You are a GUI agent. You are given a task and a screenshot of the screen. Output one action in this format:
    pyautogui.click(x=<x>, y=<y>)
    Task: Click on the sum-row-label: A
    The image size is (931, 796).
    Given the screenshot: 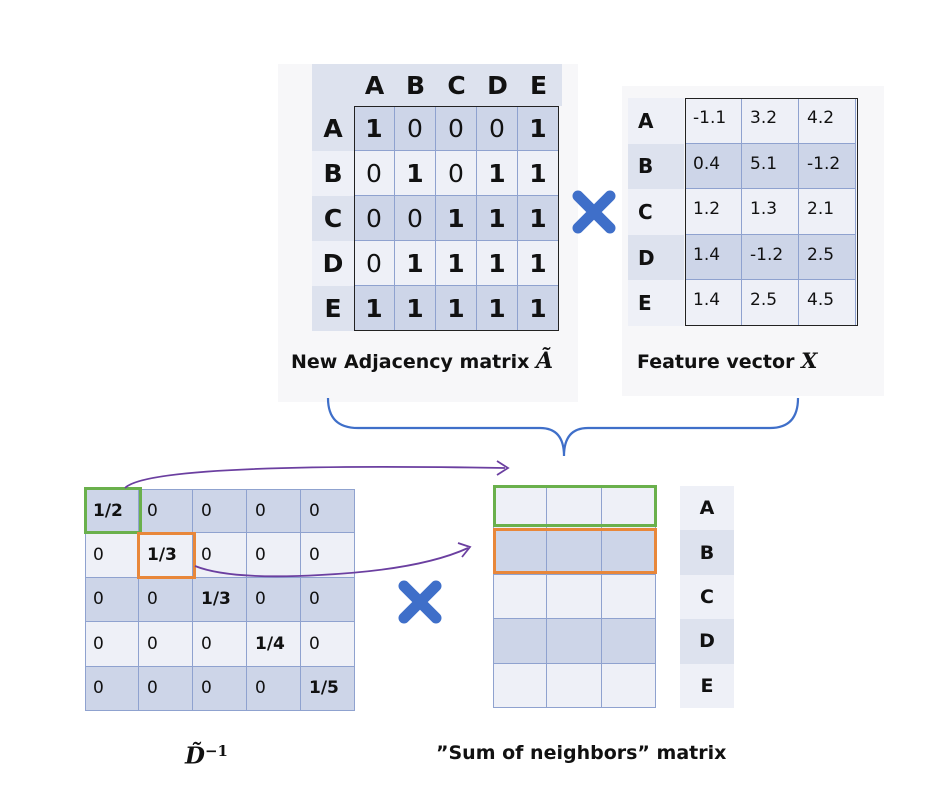 What is the action you would take?
    pyautogui.click(x=707, y=508)
    